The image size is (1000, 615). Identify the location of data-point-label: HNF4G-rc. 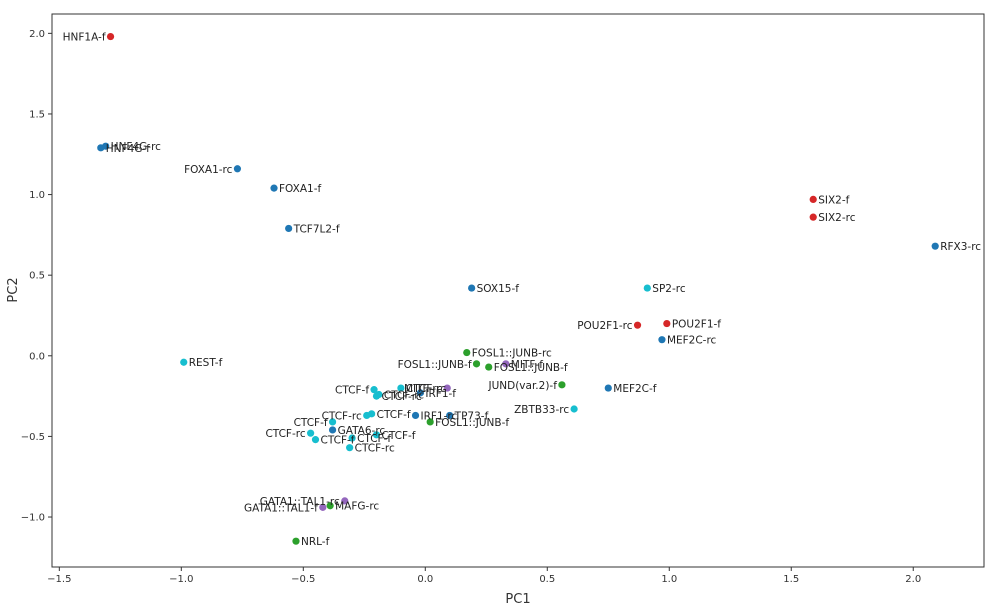
(136, 147).